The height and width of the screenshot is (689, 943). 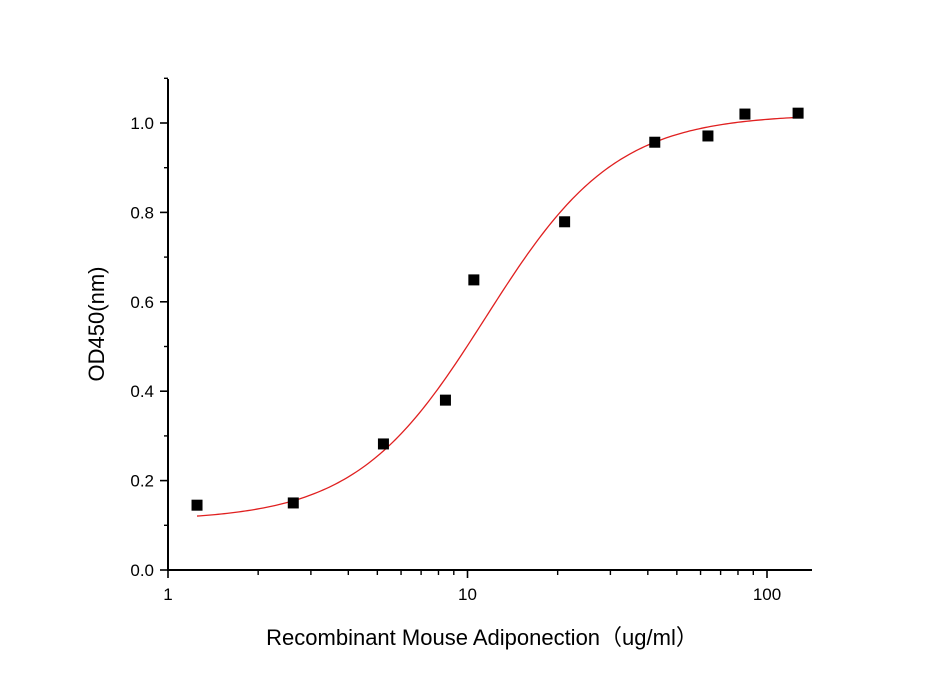 I want to click on y-tick-label: 0.0, so click(x=142, y=570).